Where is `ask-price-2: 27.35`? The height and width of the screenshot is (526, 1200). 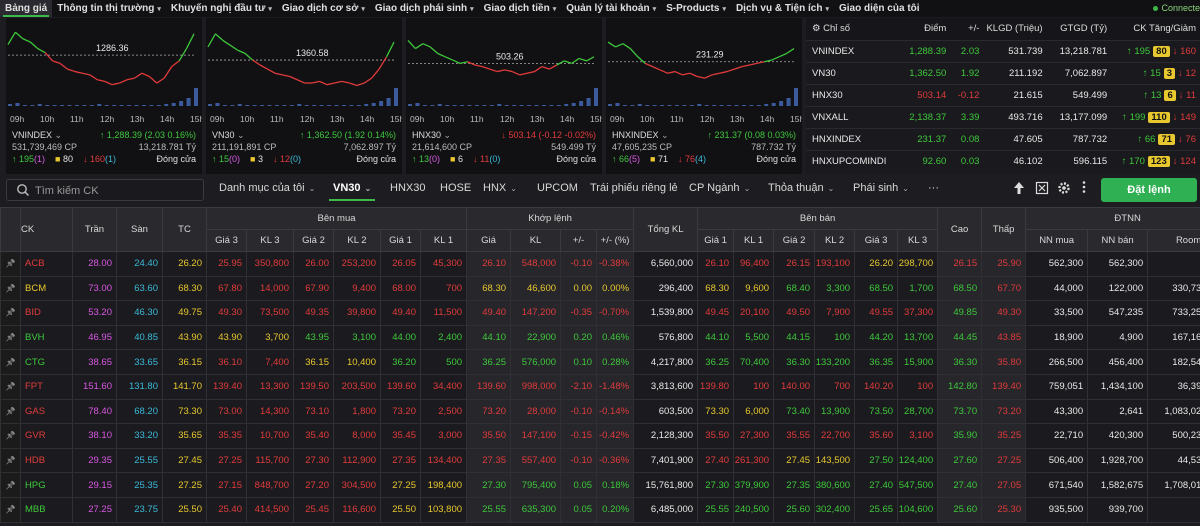 ask-price-2: 27.35 is located at coordinates (794, 485).